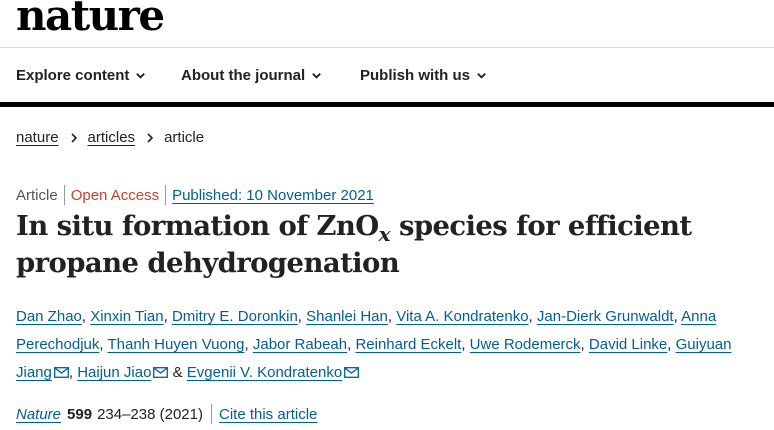 This screenshot has height=430, width=774. What do you see at coordinates (243, 75) in the screenshot?
I see `nav-item-label: About the journal` at bounding box center [243, 75].